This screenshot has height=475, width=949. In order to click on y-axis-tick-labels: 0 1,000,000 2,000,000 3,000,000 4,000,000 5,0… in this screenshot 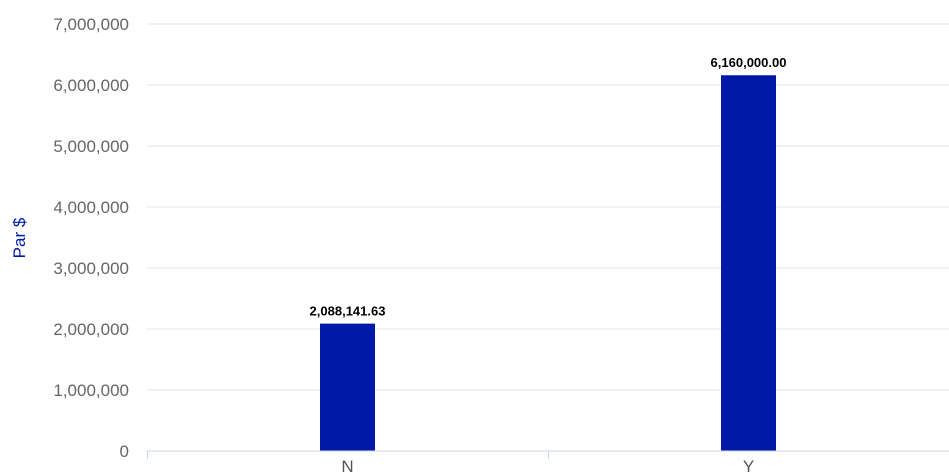, I will do `click(91, 238)`.